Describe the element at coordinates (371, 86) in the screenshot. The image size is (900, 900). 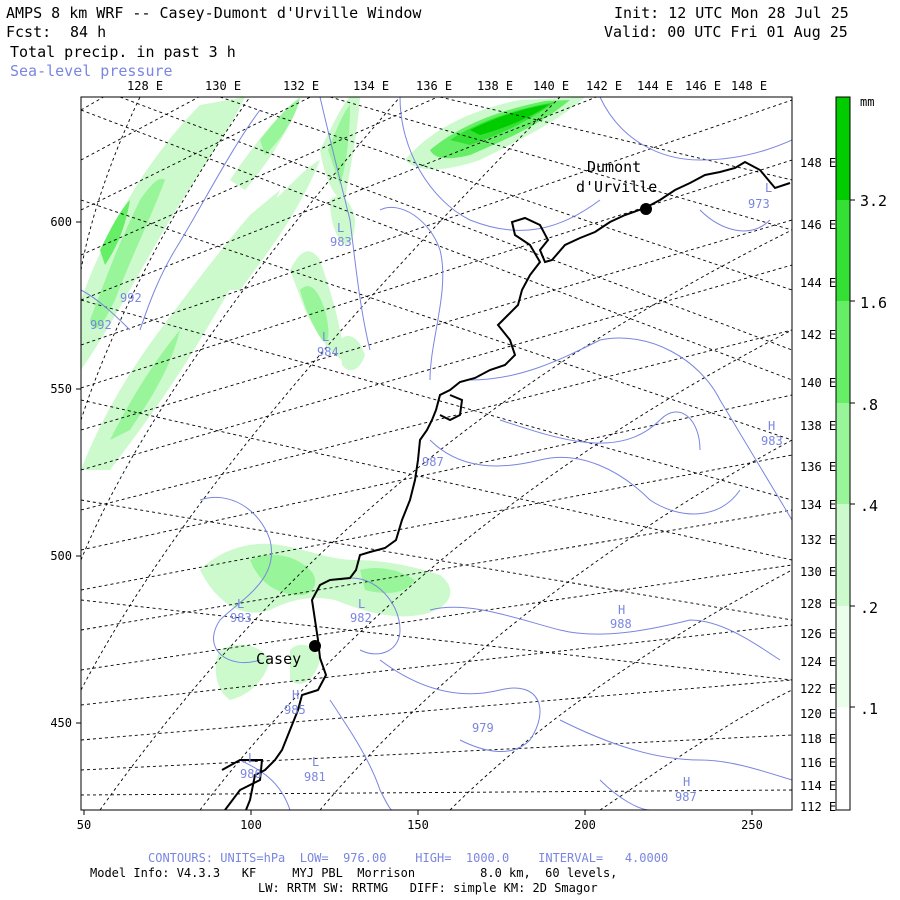
I see `top-lon-label: 134 E` at that location.